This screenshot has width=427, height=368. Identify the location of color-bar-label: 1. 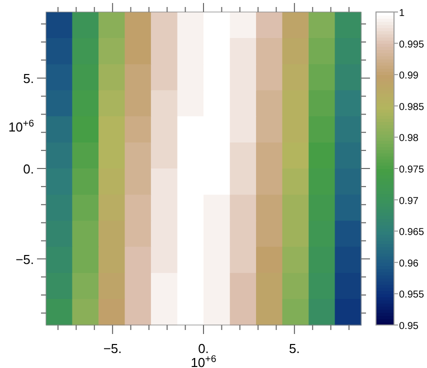
(402, 13).